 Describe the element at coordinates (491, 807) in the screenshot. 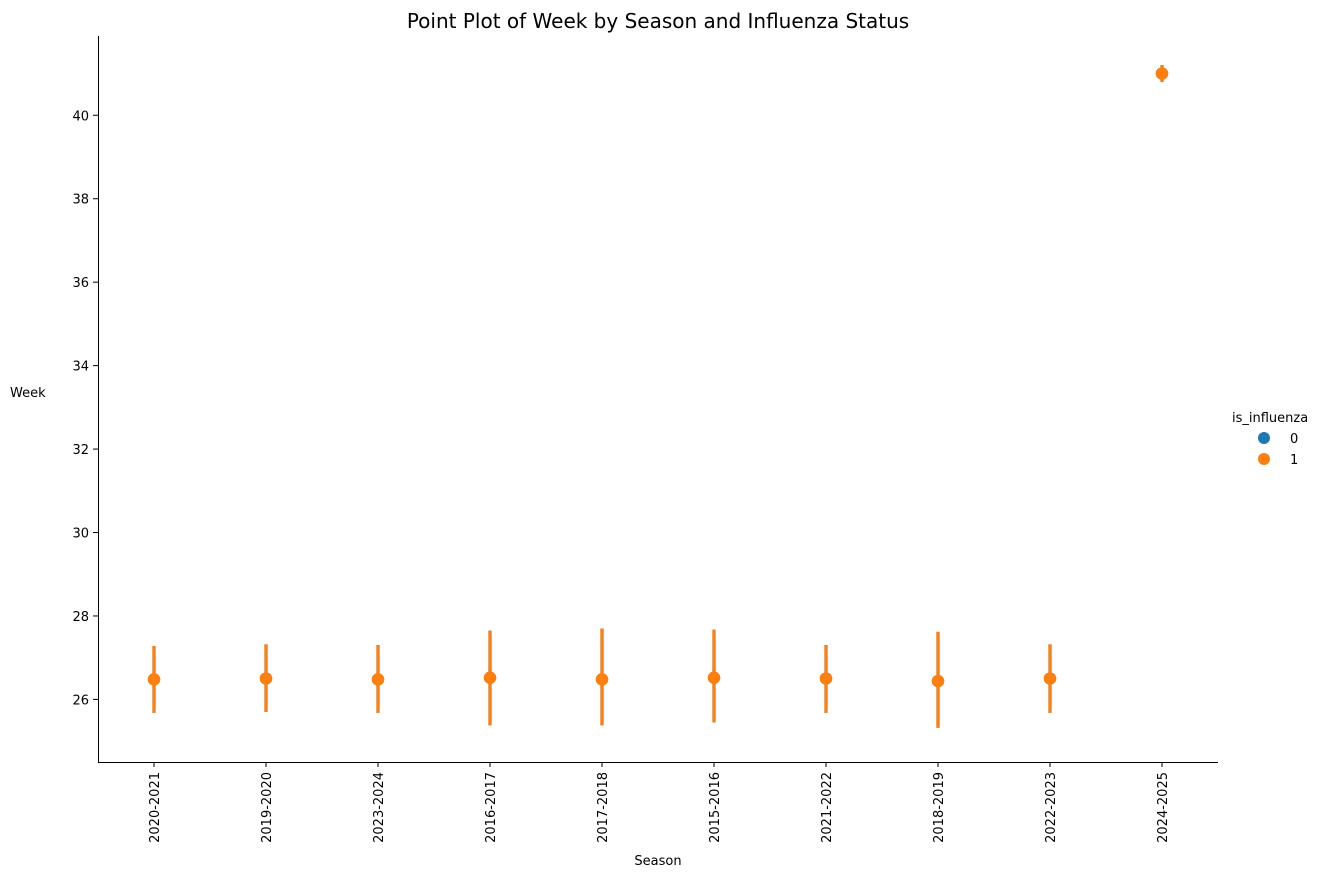

I see `x-tick-label: 2016-2017` at that location.